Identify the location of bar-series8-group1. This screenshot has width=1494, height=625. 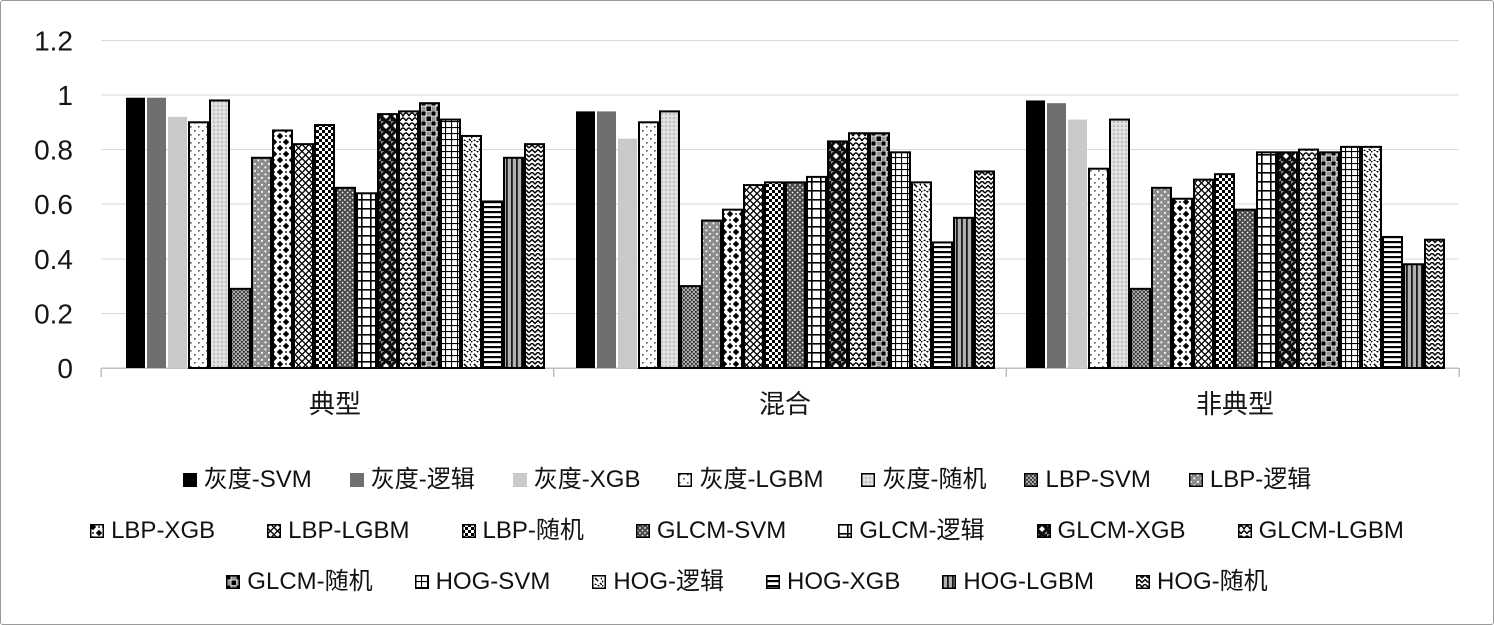
(282, 249).